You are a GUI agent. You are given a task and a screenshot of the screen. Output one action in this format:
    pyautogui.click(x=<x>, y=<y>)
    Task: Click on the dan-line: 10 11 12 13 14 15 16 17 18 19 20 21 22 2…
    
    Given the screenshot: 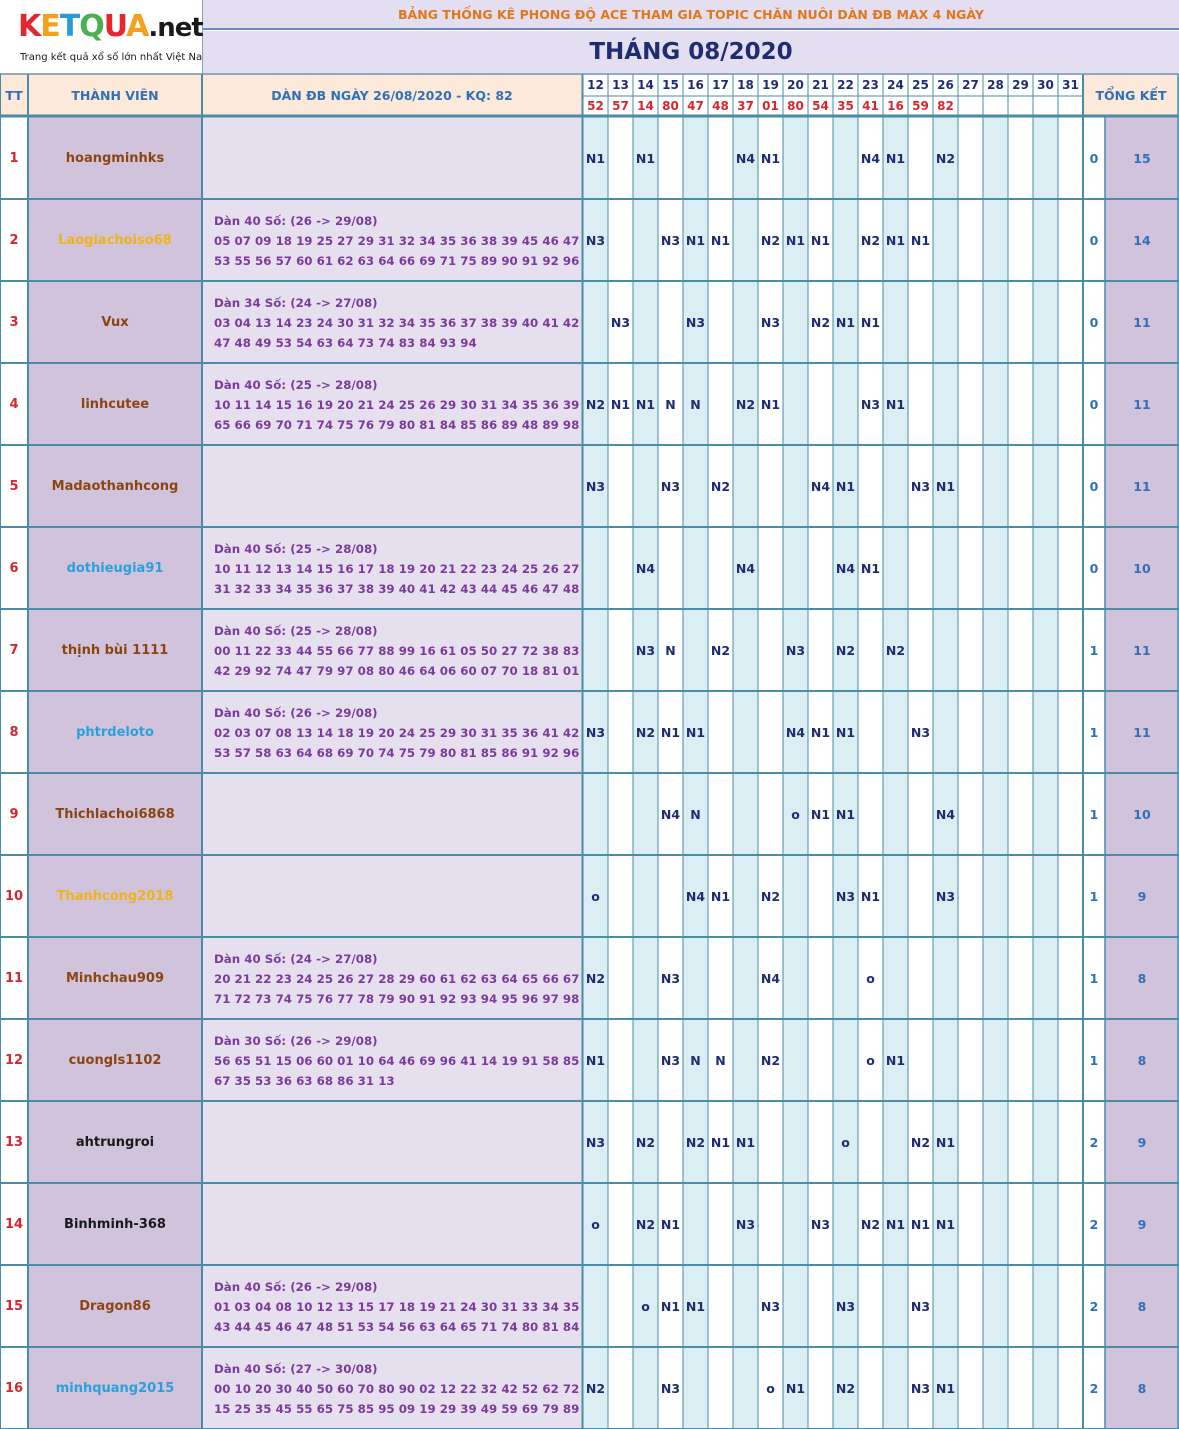 What is the action you would take?
    pyautogui.click(x=398, y=569)
    